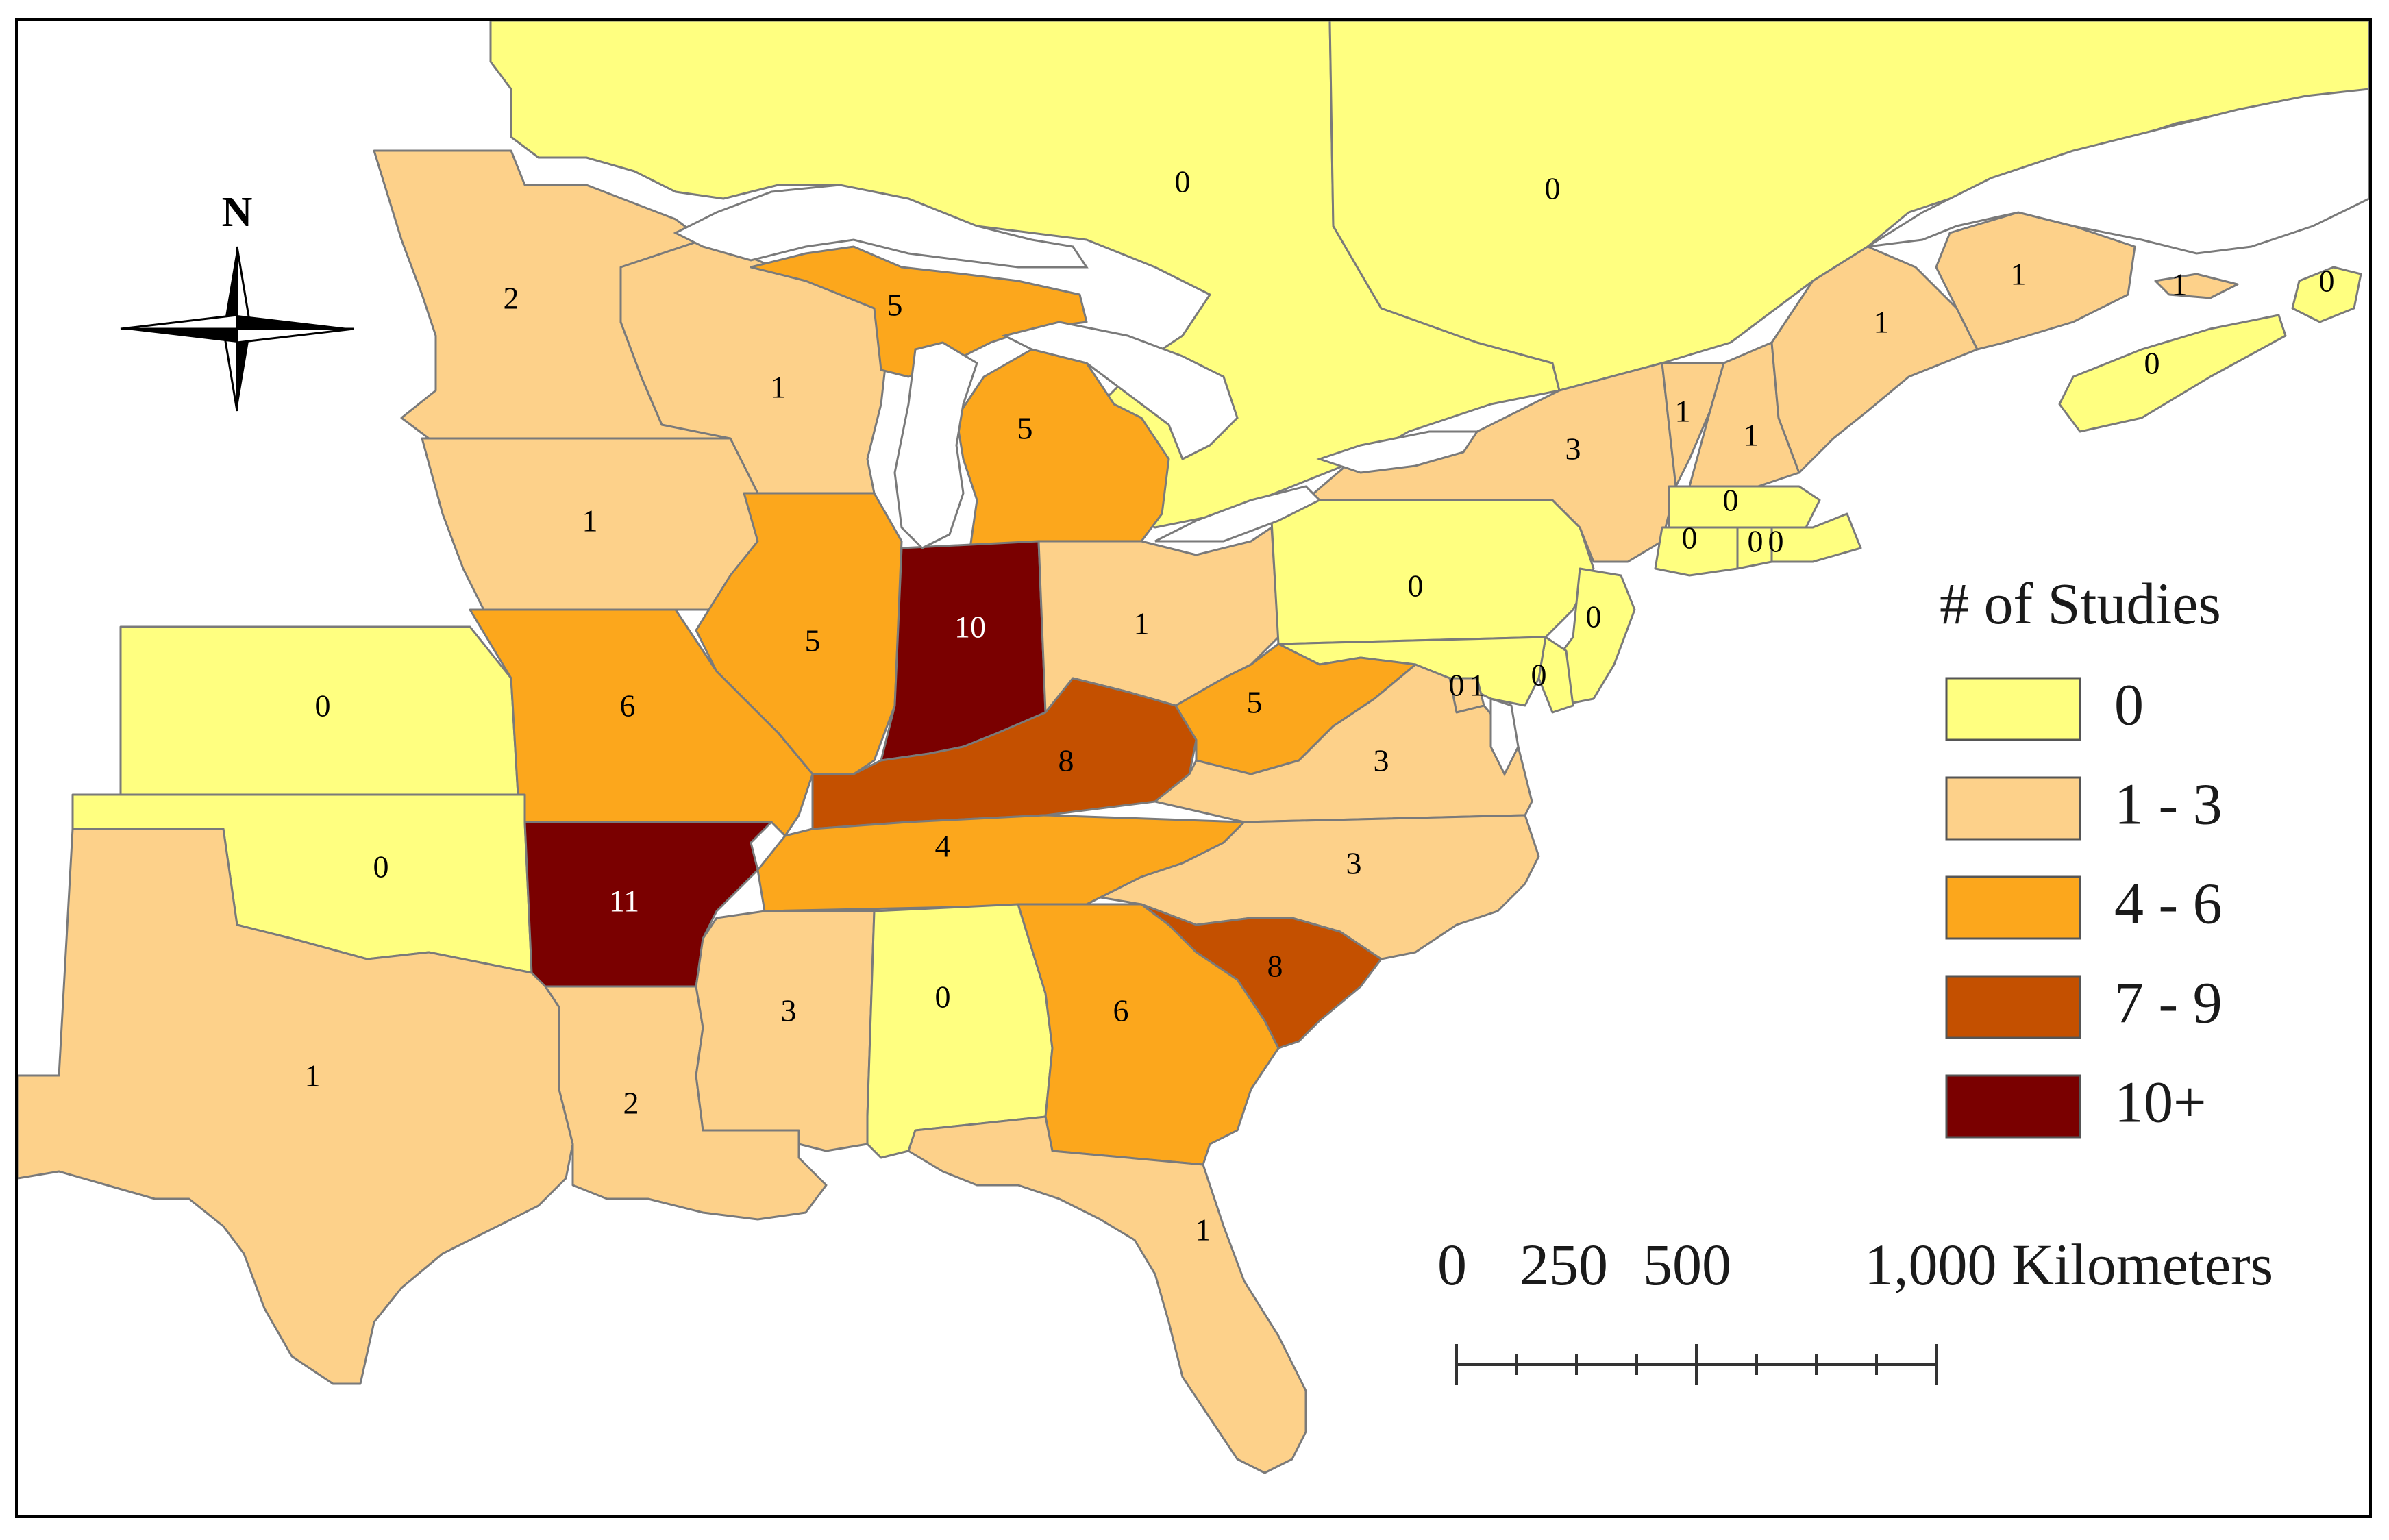  Describe the element at coordinates (813, 640) in the screenshot. I see `label-illinois: 5` at that location.